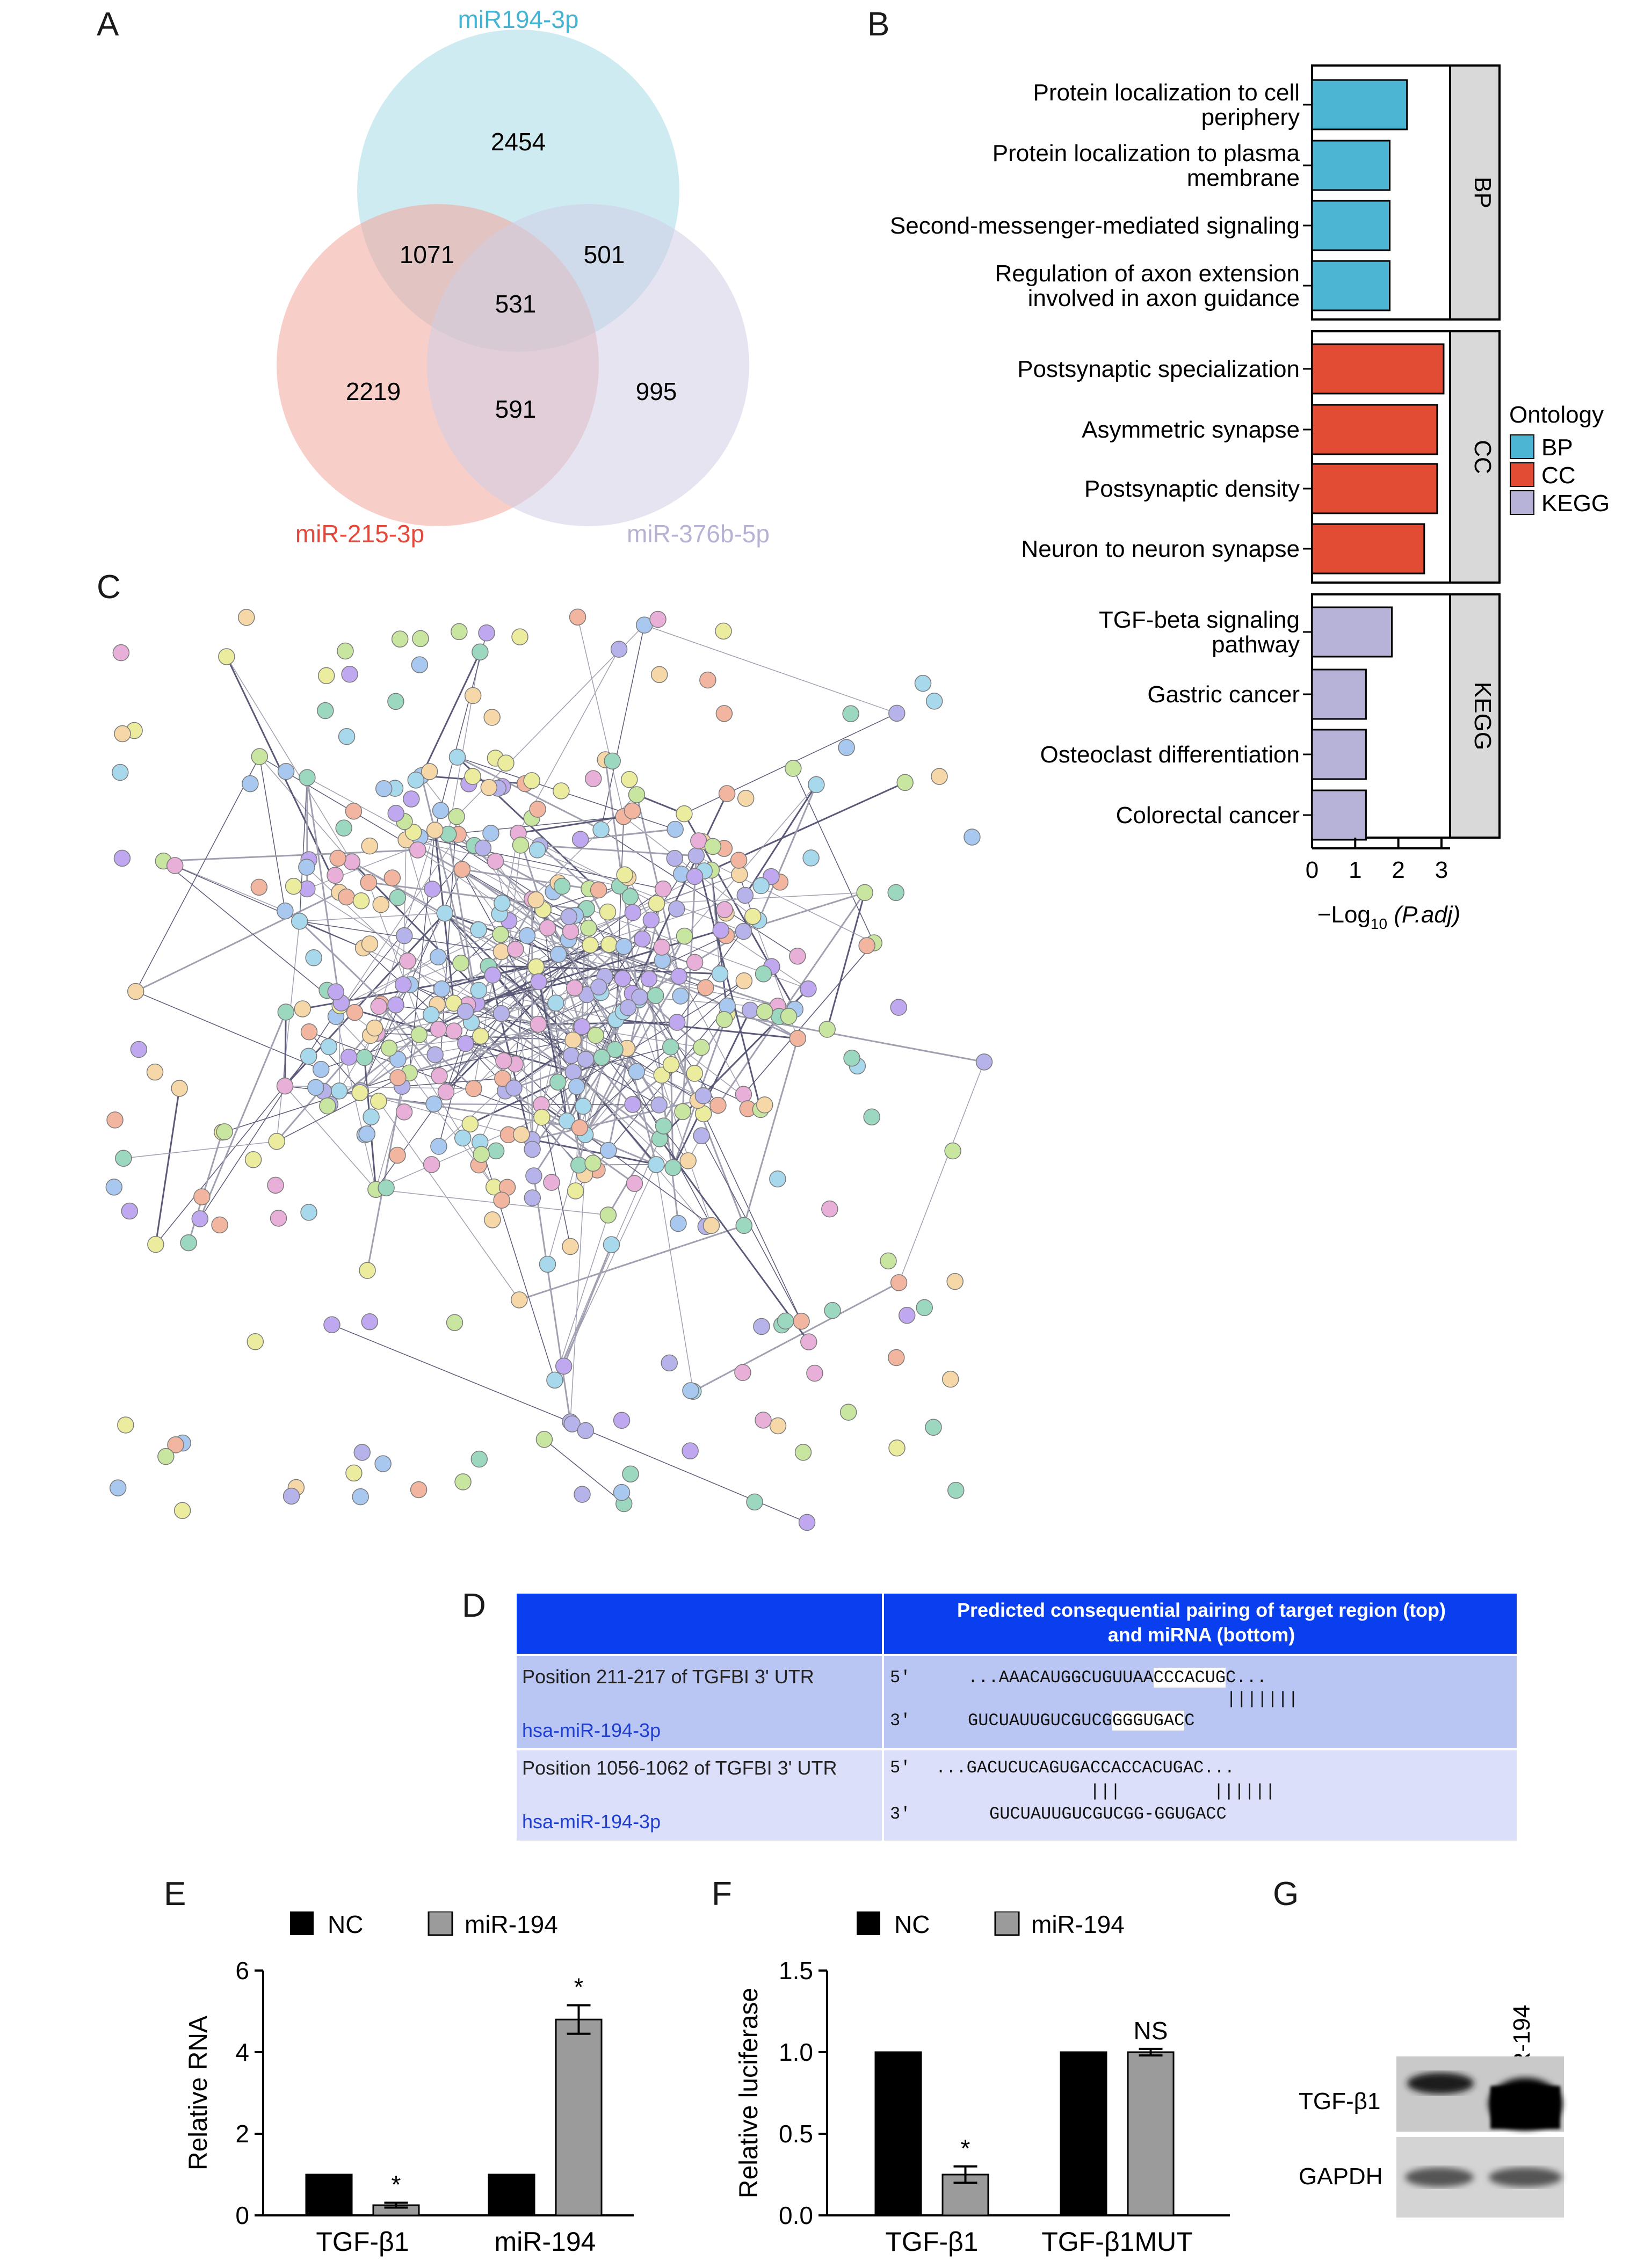 This screenshot has height=2268, width=1637. What do you see at coordinates (900, 1678) in the screenshot?
I see `prime5-label: 5'` at bounding box center [900, 1678].